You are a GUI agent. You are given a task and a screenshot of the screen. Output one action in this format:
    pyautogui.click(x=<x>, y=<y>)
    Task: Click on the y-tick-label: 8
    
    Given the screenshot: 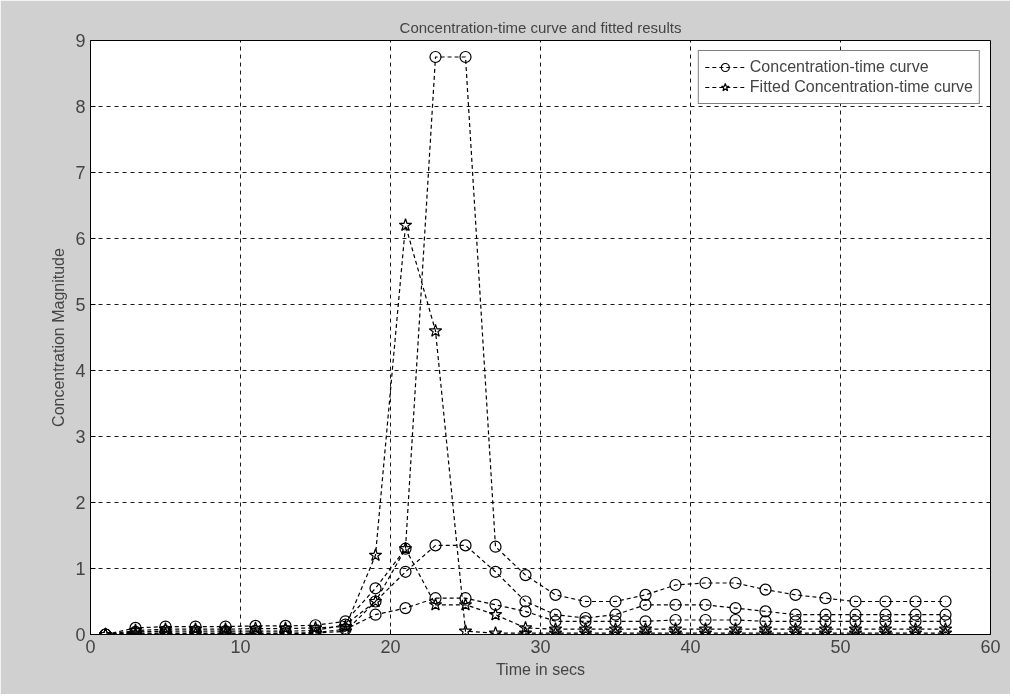 What is the action you would take?
    pyautogui.click(x=80, y=107)
    